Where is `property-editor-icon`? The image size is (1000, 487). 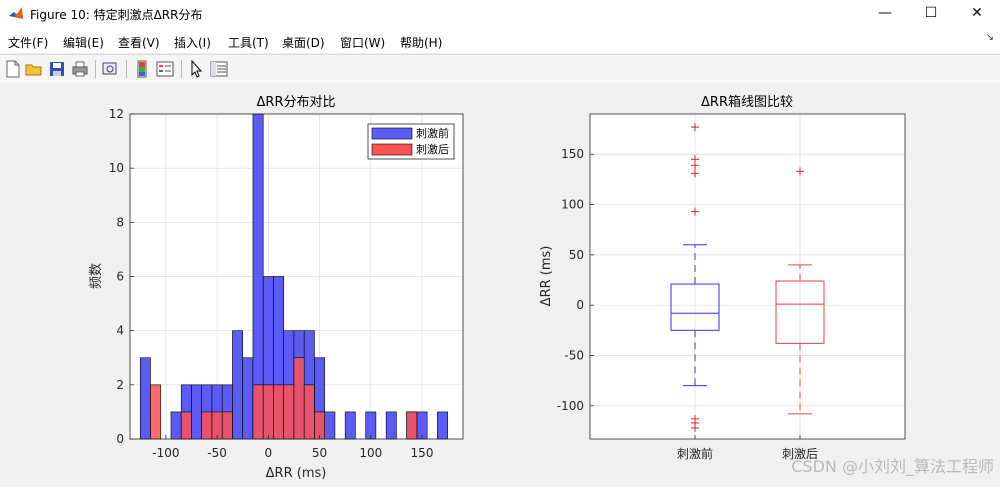 property-editor-icon is located at coordinates (219, 69).